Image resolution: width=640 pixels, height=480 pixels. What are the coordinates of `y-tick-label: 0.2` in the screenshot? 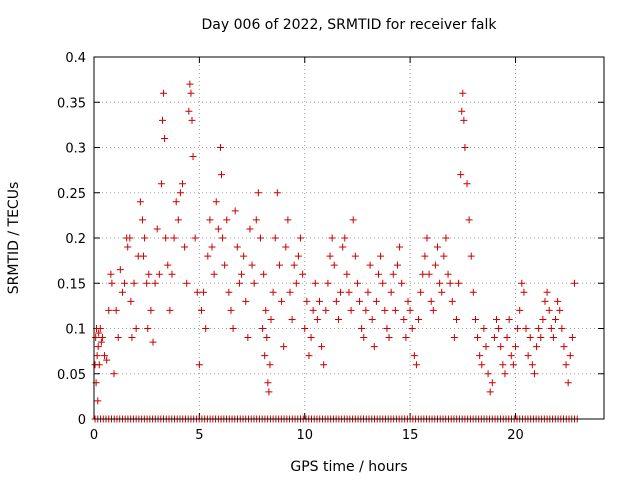 It's located at (75, 239).